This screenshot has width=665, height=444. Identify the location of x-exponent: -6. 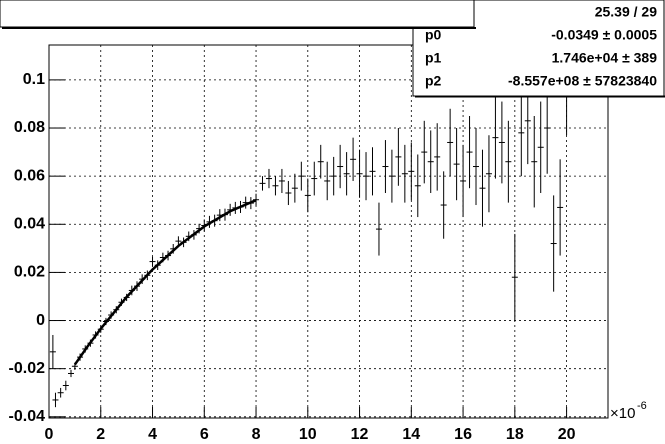
(642, 406).